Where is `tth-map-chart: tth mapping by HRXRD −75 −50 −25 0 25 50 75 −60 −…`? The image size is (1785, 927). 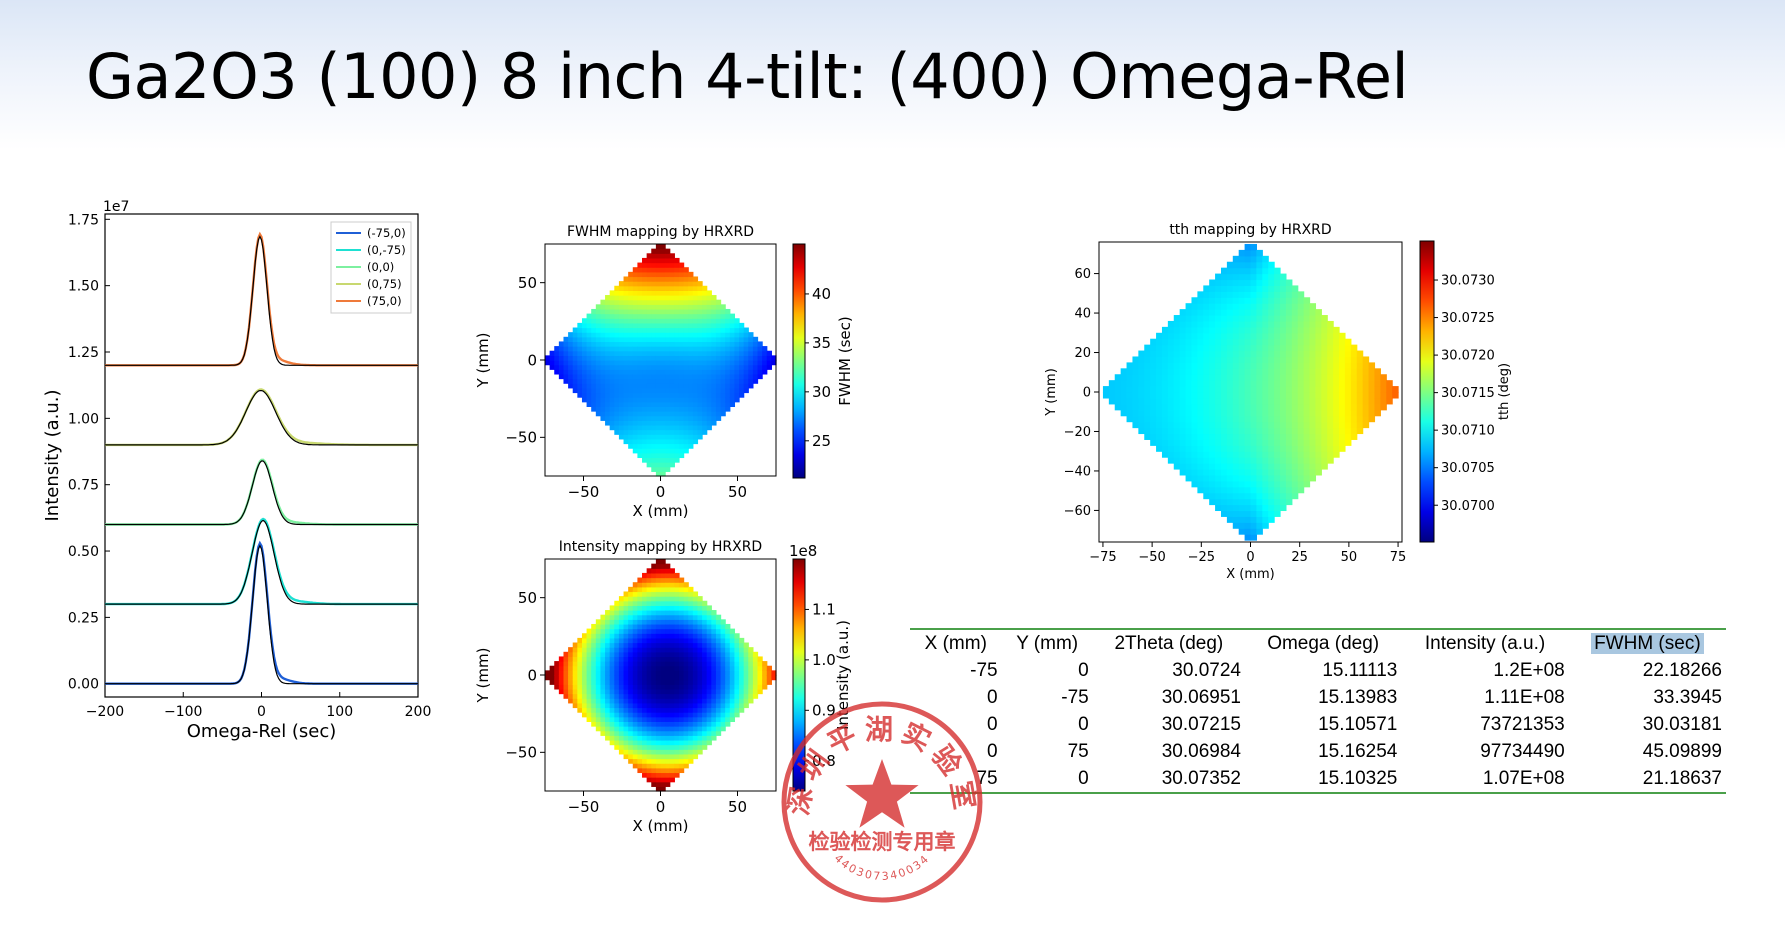 tth-map-chart: tth mapping by HRXRD −75 −50 −25 0 25 50 75 −60 −… is located at coordinates (1278, 402).